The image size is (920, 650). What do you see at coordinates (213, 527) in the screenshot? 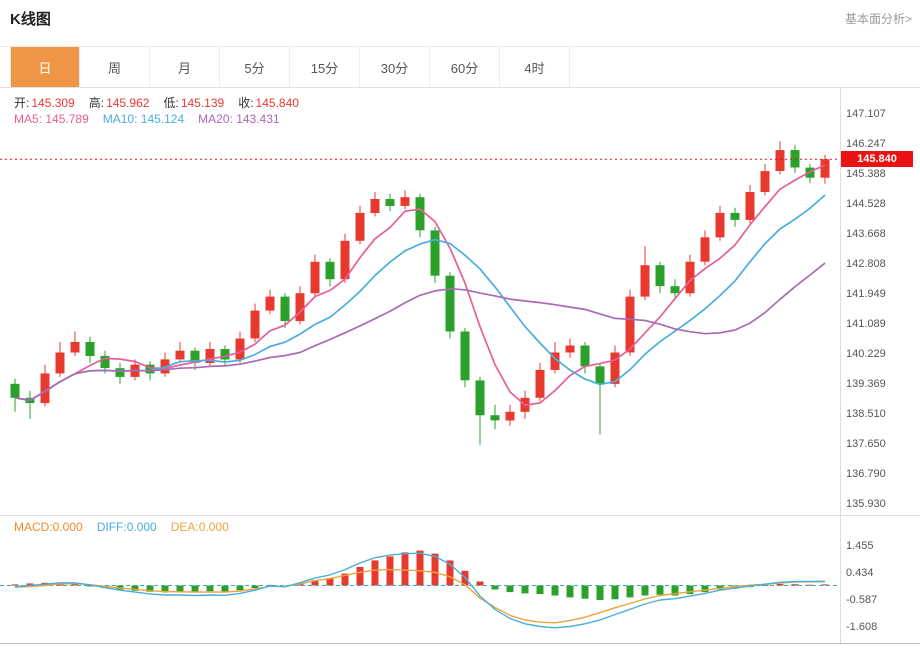
I see `dea-value: 0.000` at bounding box center [213, 527].